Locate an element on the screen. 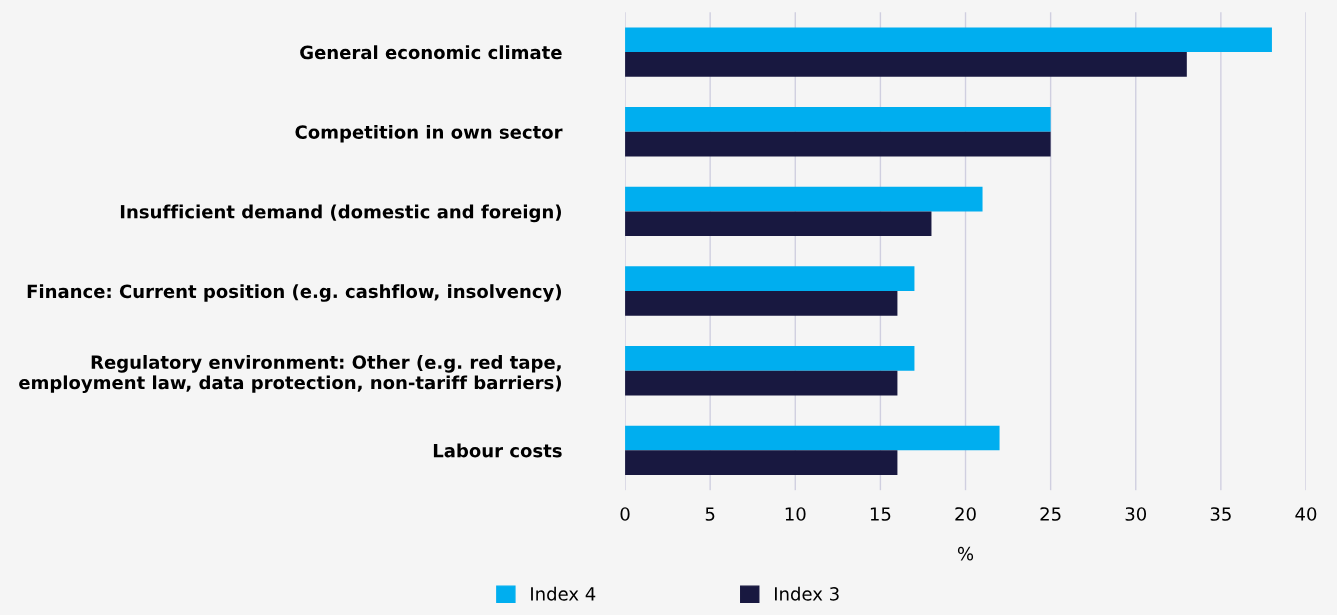 This screenshot has width=1337, height=615. x-tick-label: 0 is located at coordinates (625, 514).